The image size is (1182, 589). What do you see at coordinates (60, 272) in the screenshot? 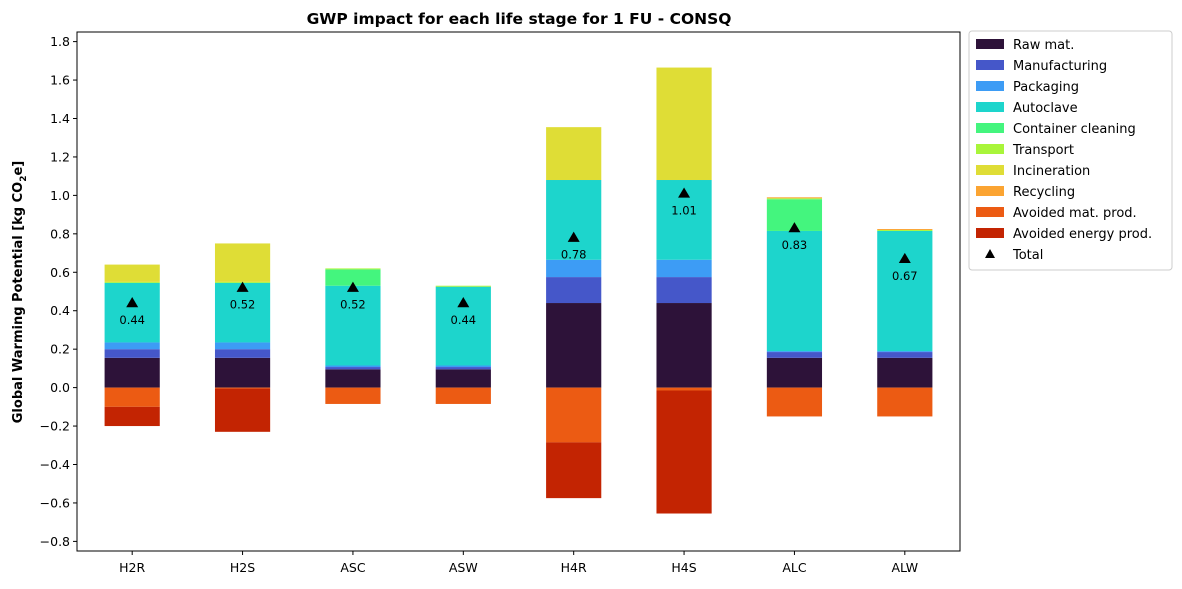
I see `y-tick-label: 0.6` at bounding box center [60, 272].